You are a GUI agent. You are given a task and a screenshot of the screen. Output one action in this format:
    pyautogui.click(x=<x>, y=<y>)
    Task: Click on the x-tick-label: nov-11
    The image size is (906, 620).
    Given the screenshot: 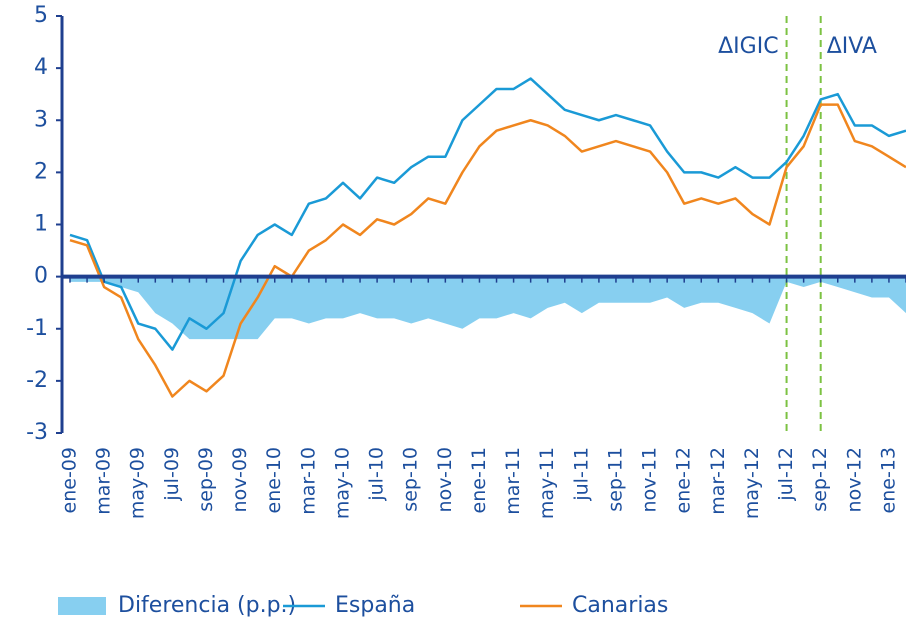 What is the action you would take?
    pyautogui.click(x=650, y=479)
    